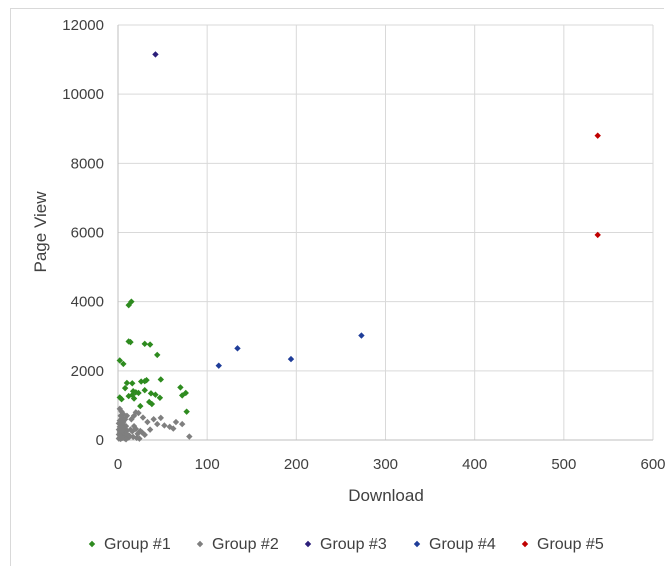 The image size is (665, 567). I want to click on x-tick-label: 200, so click(296, 464).